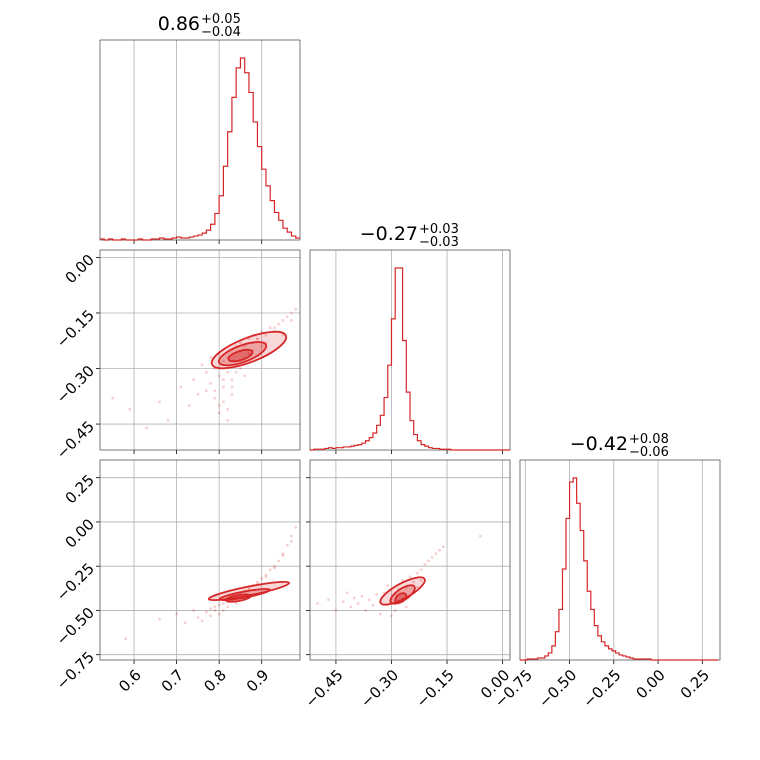 This screenshot has height=760, width=760. I want to click on hist-p2-step-line, so click(619, 569).